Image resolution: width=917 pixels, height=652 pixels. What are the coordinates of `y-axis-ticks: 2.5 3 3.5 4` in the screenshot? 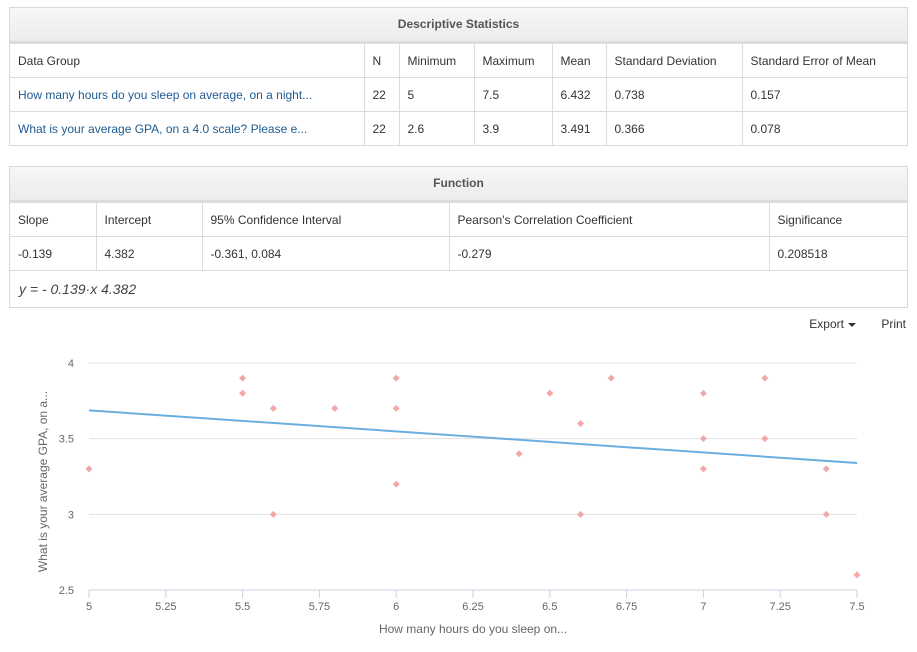 It's located at (66, 477).